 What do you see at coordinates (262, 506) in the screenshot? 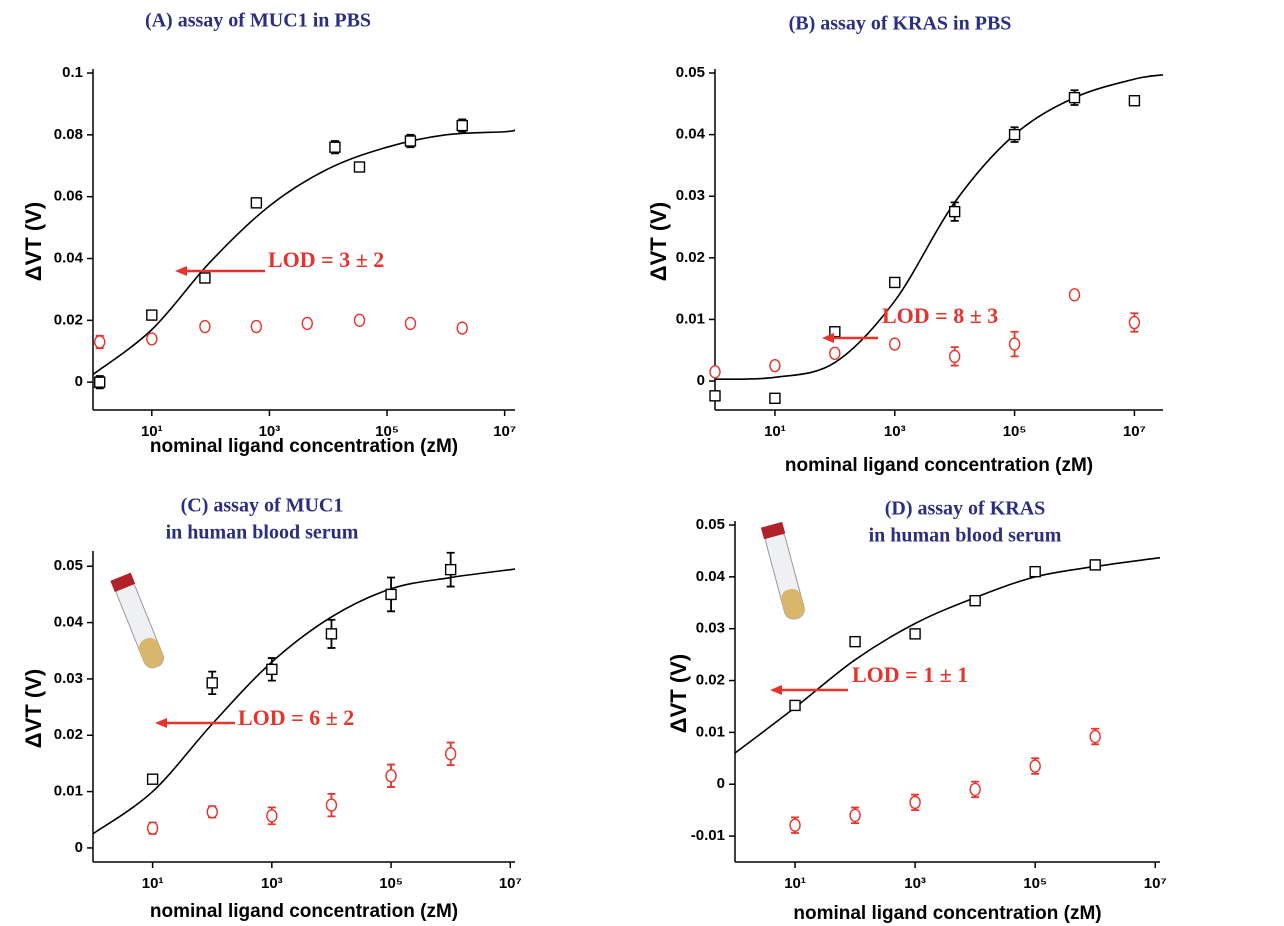
I see `panel-title: (C) assay of MUC1` at bounding box center [262, 506].